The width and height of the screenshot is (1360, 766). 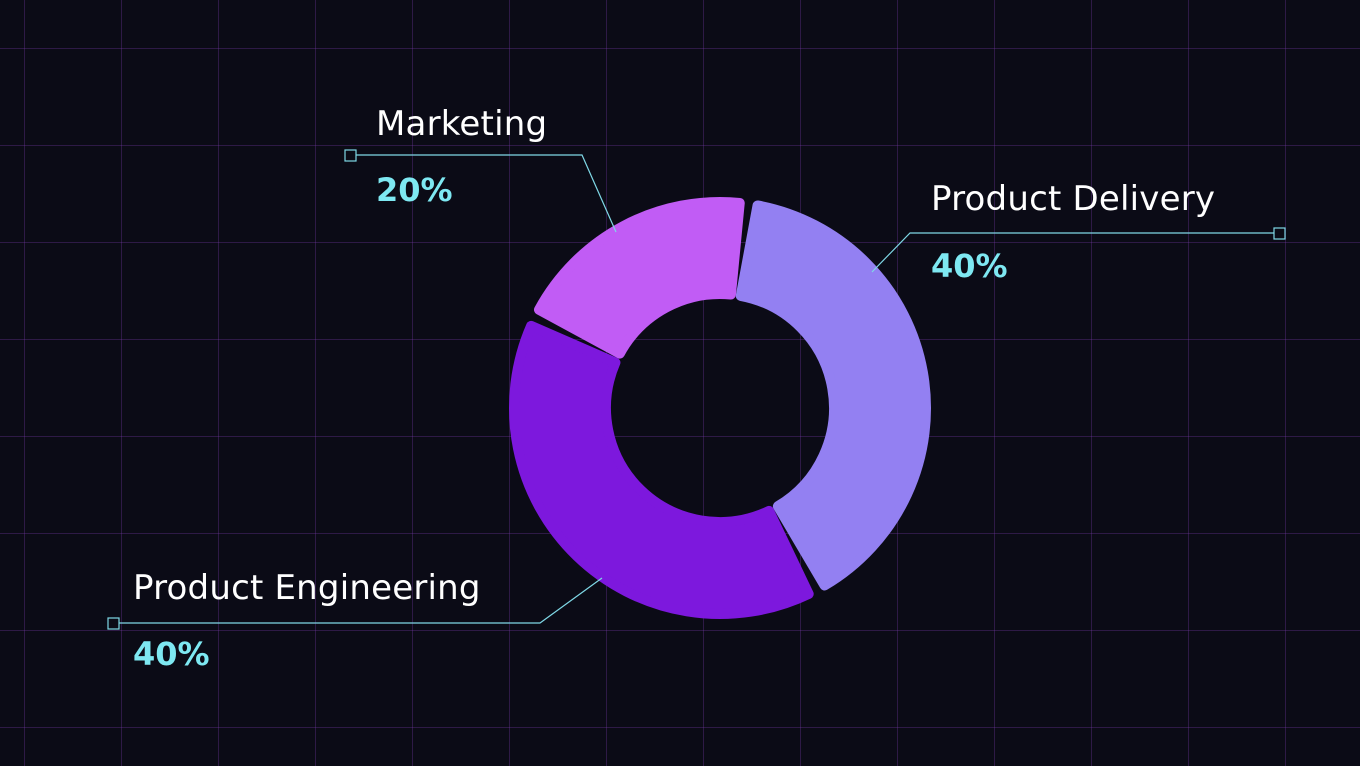 What do you see at coordinates (969, 266) in the screenshot?
I see `slice-percent-product-delivery: 40%` at bounding box center [969, 266].